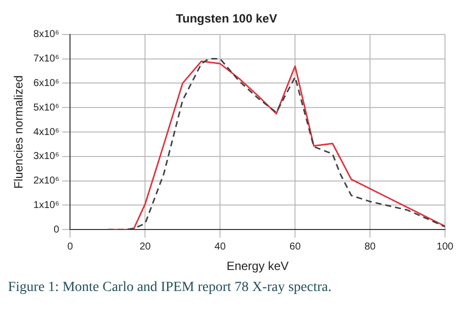 The width and height of the screenshot is (465, 320). What do you see at coordinates (227, 19) in the screenshot?
I see `chart-title: Tungsten 100 keV` at bounding box center [227, 19].